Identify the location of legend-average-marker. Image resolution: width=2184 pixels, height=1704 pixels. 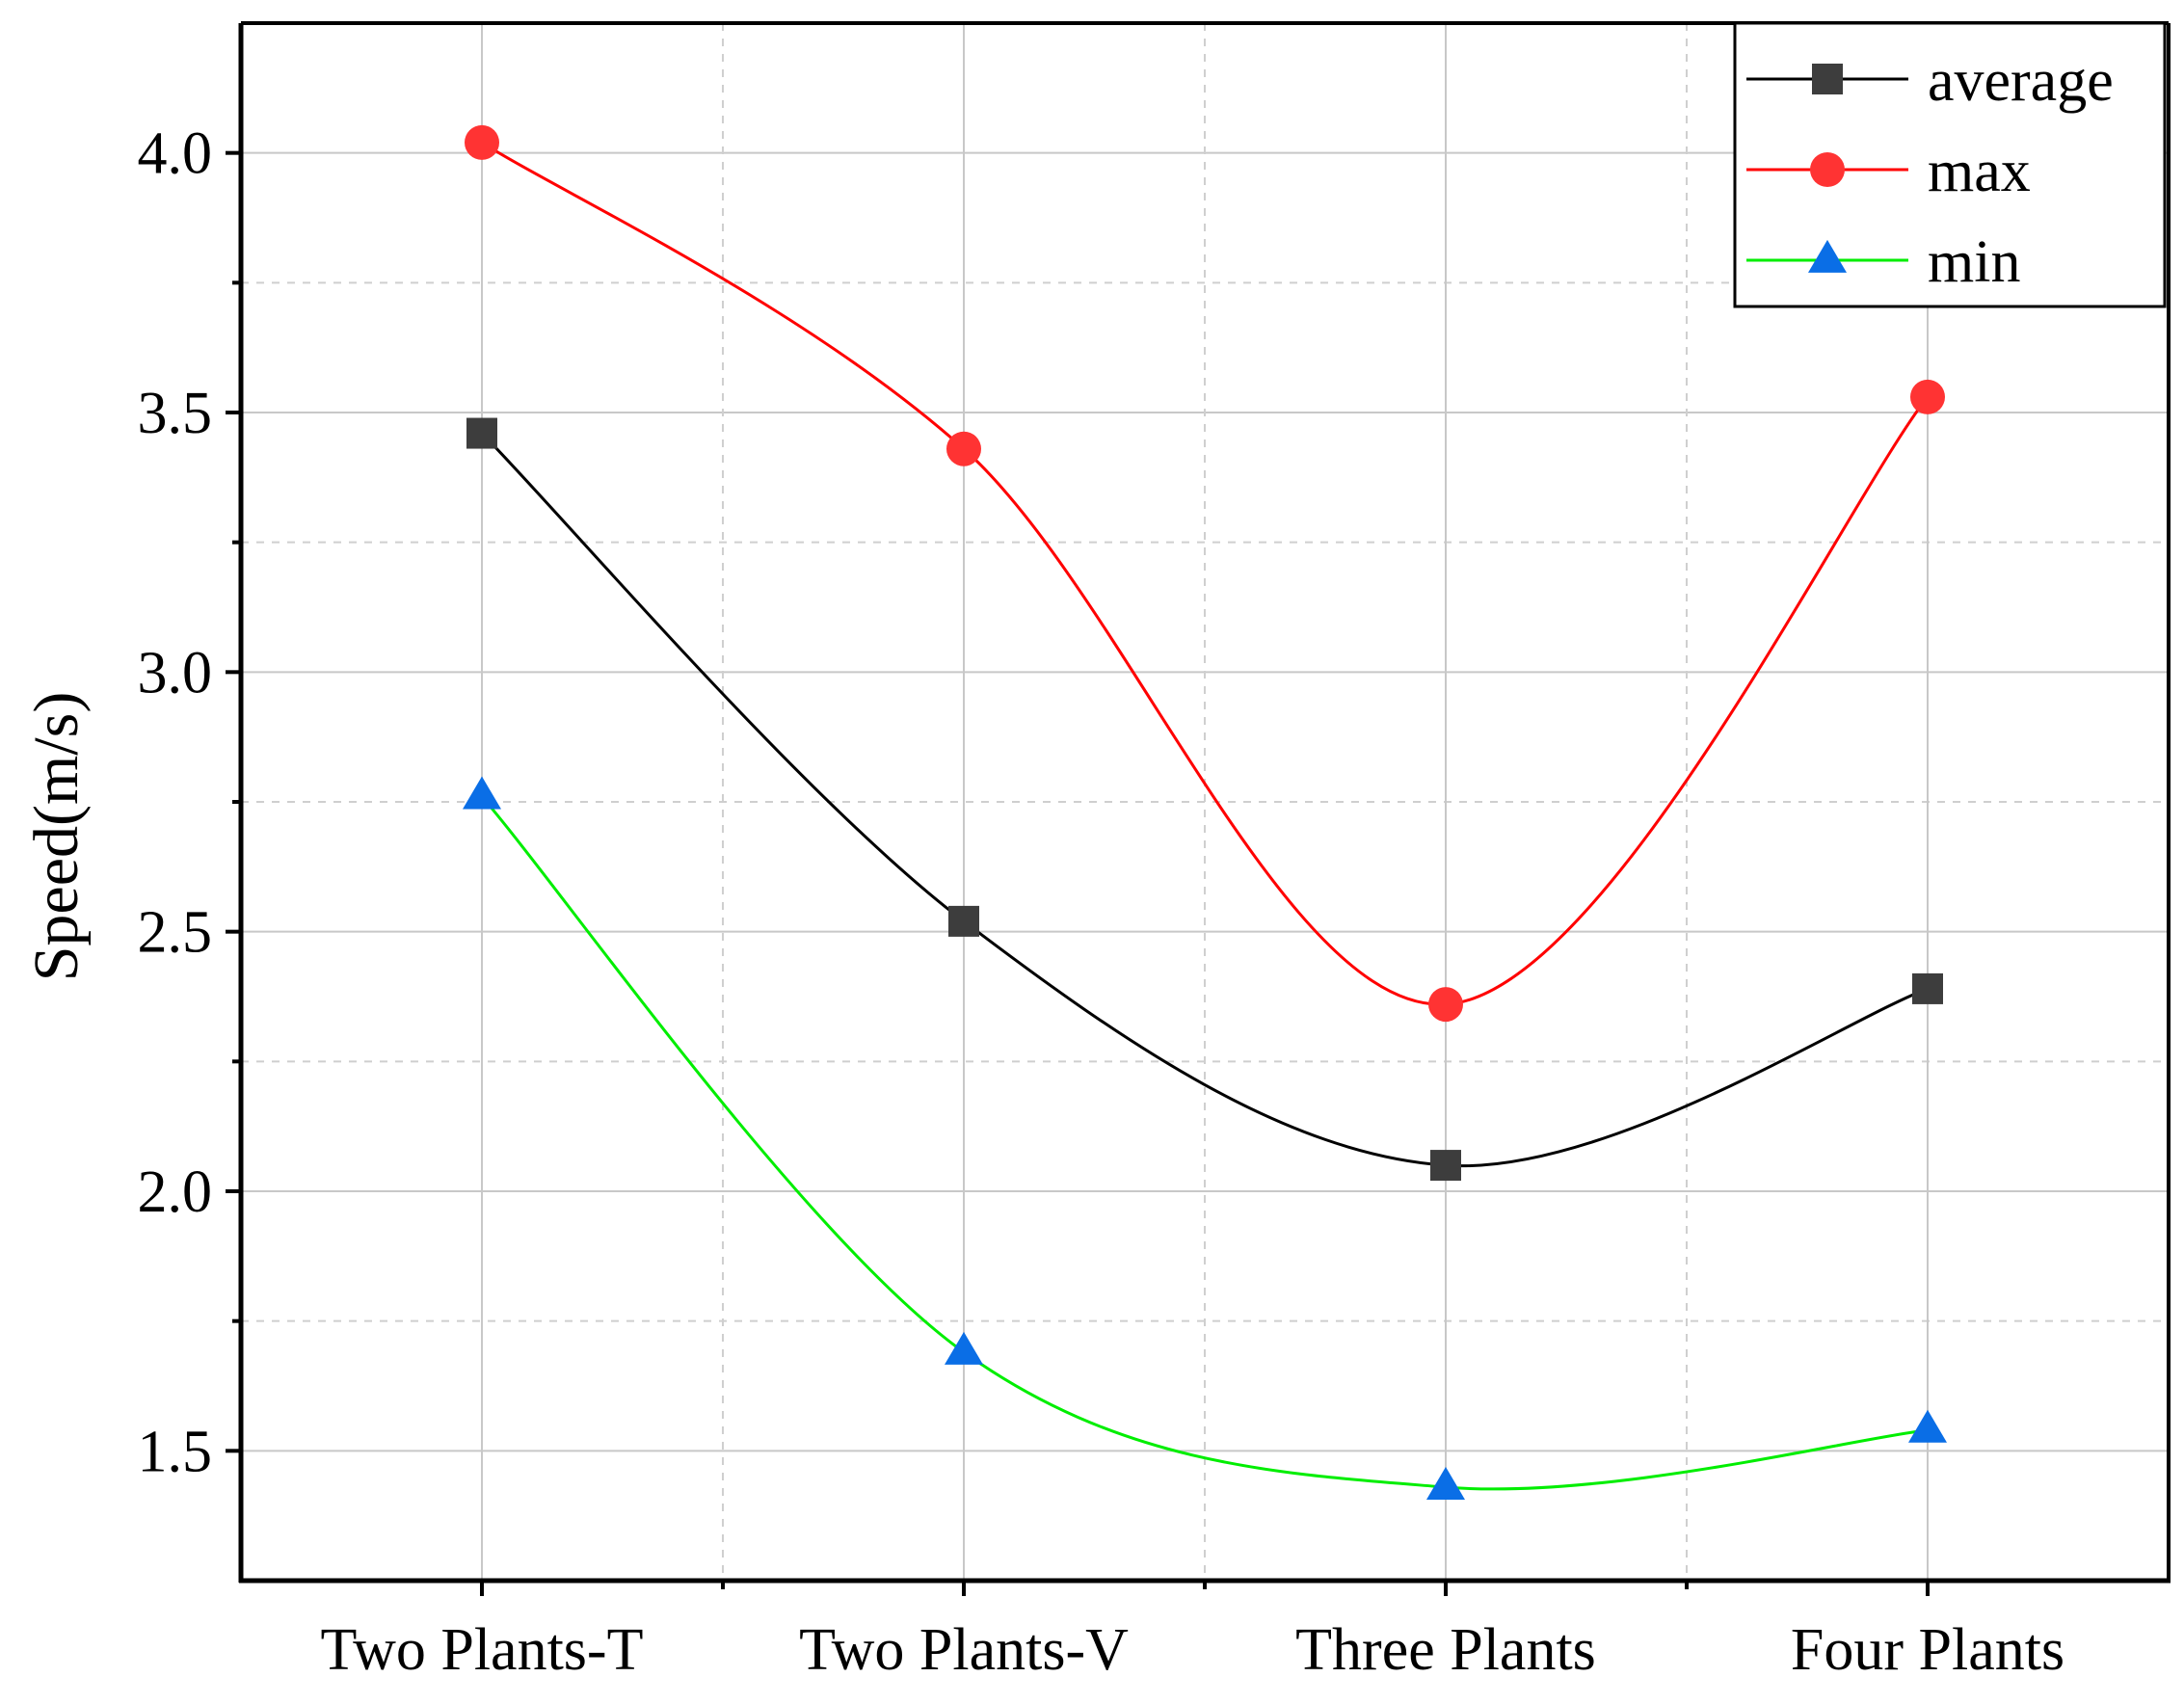
(1828, 79).